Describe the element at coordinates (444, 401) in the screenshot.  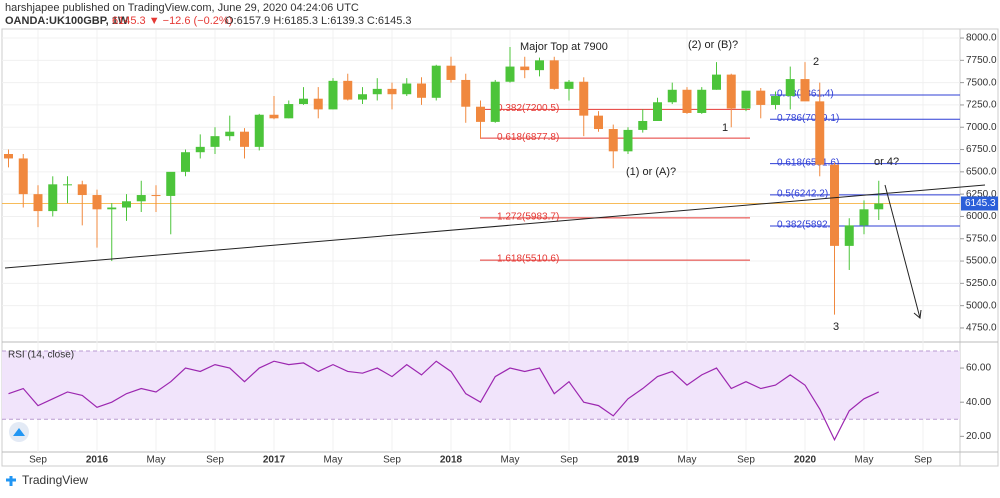
I see `rsi-line` at that location.